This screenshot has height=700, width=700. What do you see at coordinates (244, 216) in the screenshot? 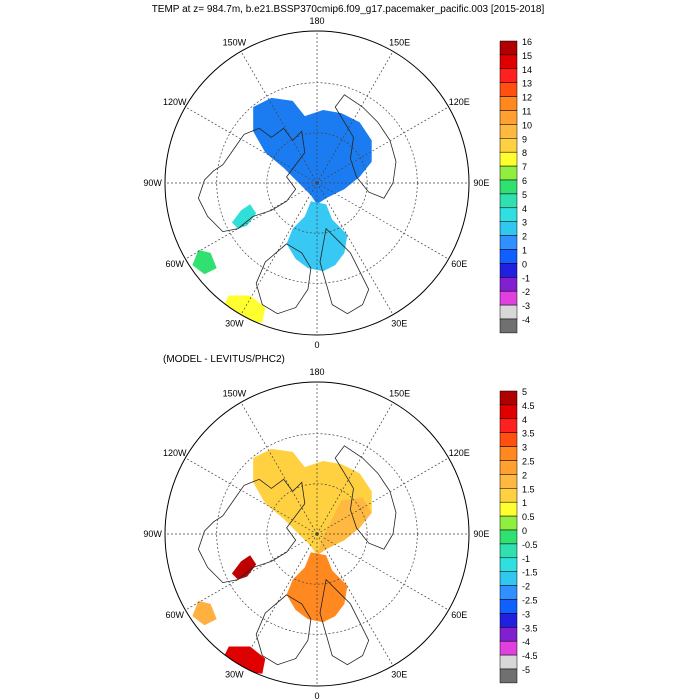
I see `field-baffin-bay` at bounding box center [244, 216].